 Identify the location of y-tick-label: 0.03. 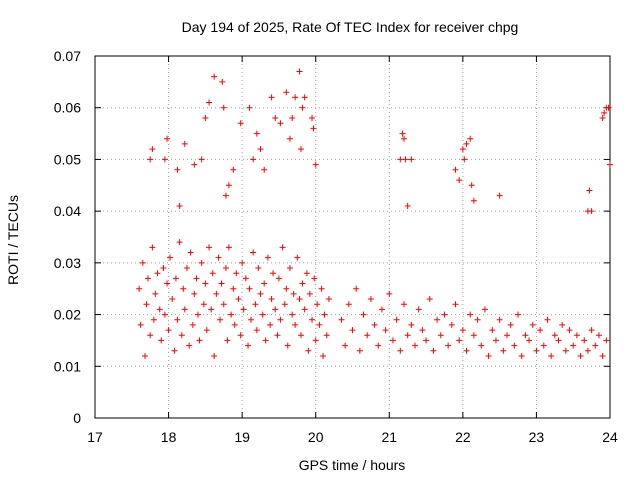
(67, 263).